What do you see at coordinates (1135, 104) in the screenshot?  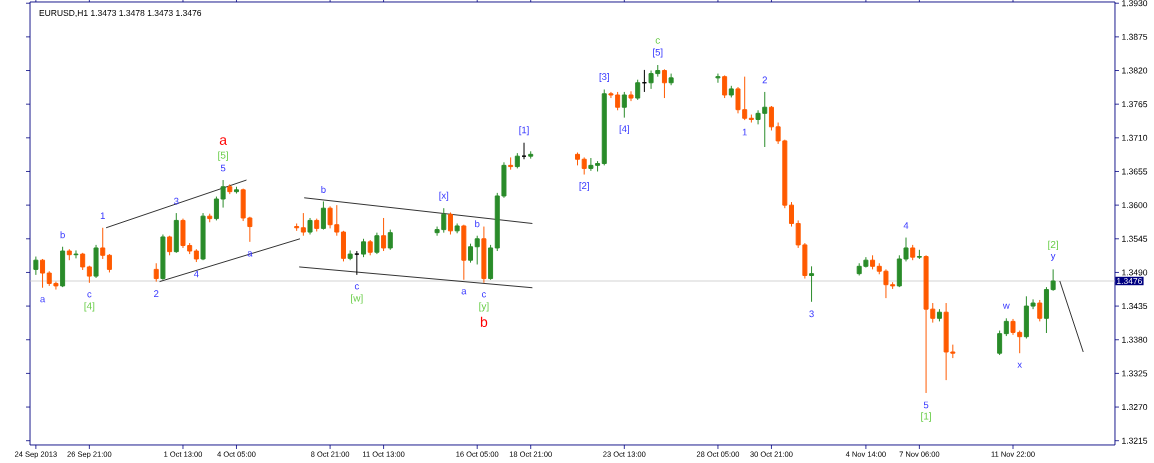 I see `y-tick-label: 1.3765` at bounding box center [1135, 104].